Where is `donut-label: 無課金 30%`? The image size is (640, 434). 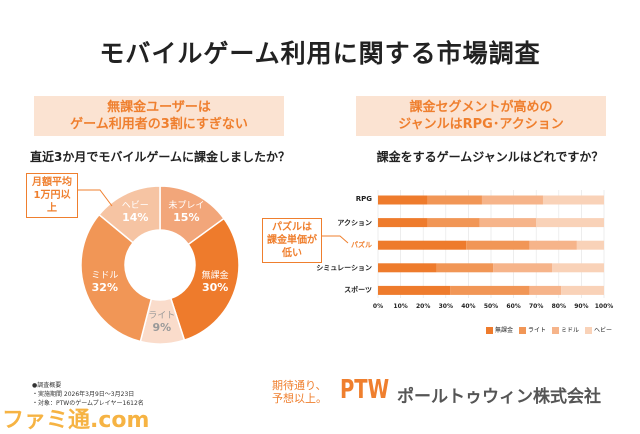
donut-label: 無課金 30% is located at coordinates (215, 282).